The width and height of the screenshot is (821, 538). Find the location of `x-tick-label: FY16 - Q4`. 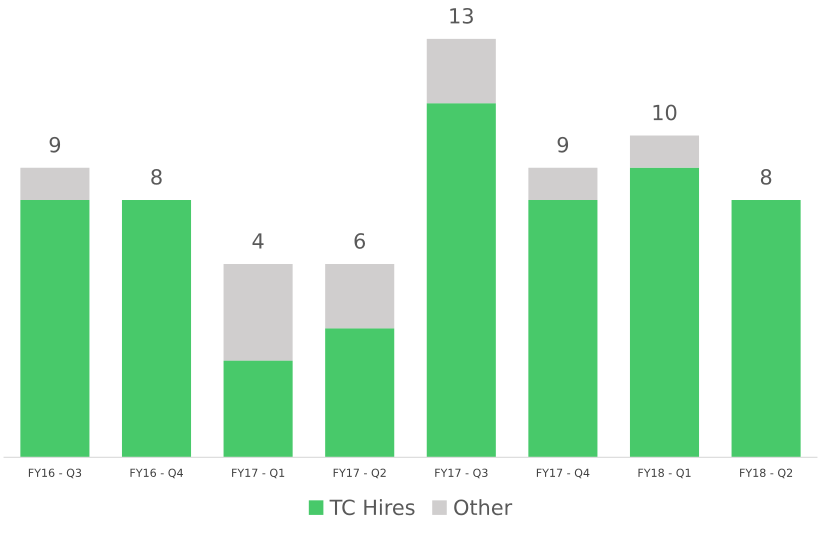

x-tick-label: FY16 - Q4 is located at coordinates (156, 473).